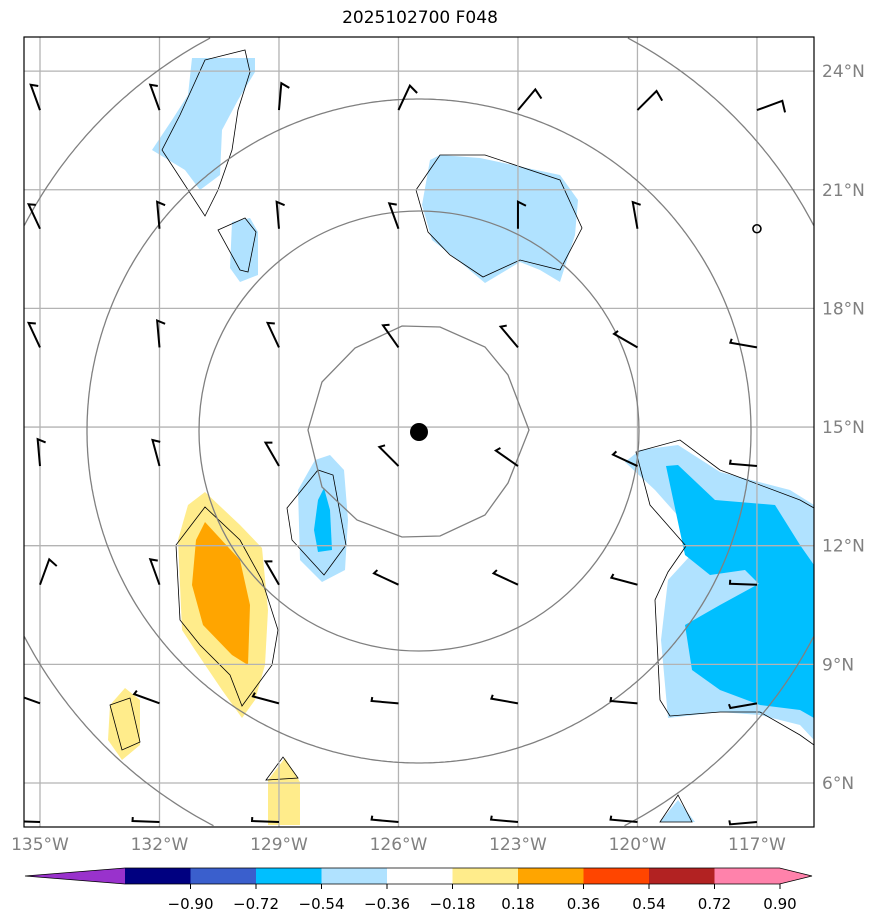 This screenshot has width=884, height=924. Describe the element at coordinates (279, 845) in the screenshot. I see `lon-label: 129°W` at that location.